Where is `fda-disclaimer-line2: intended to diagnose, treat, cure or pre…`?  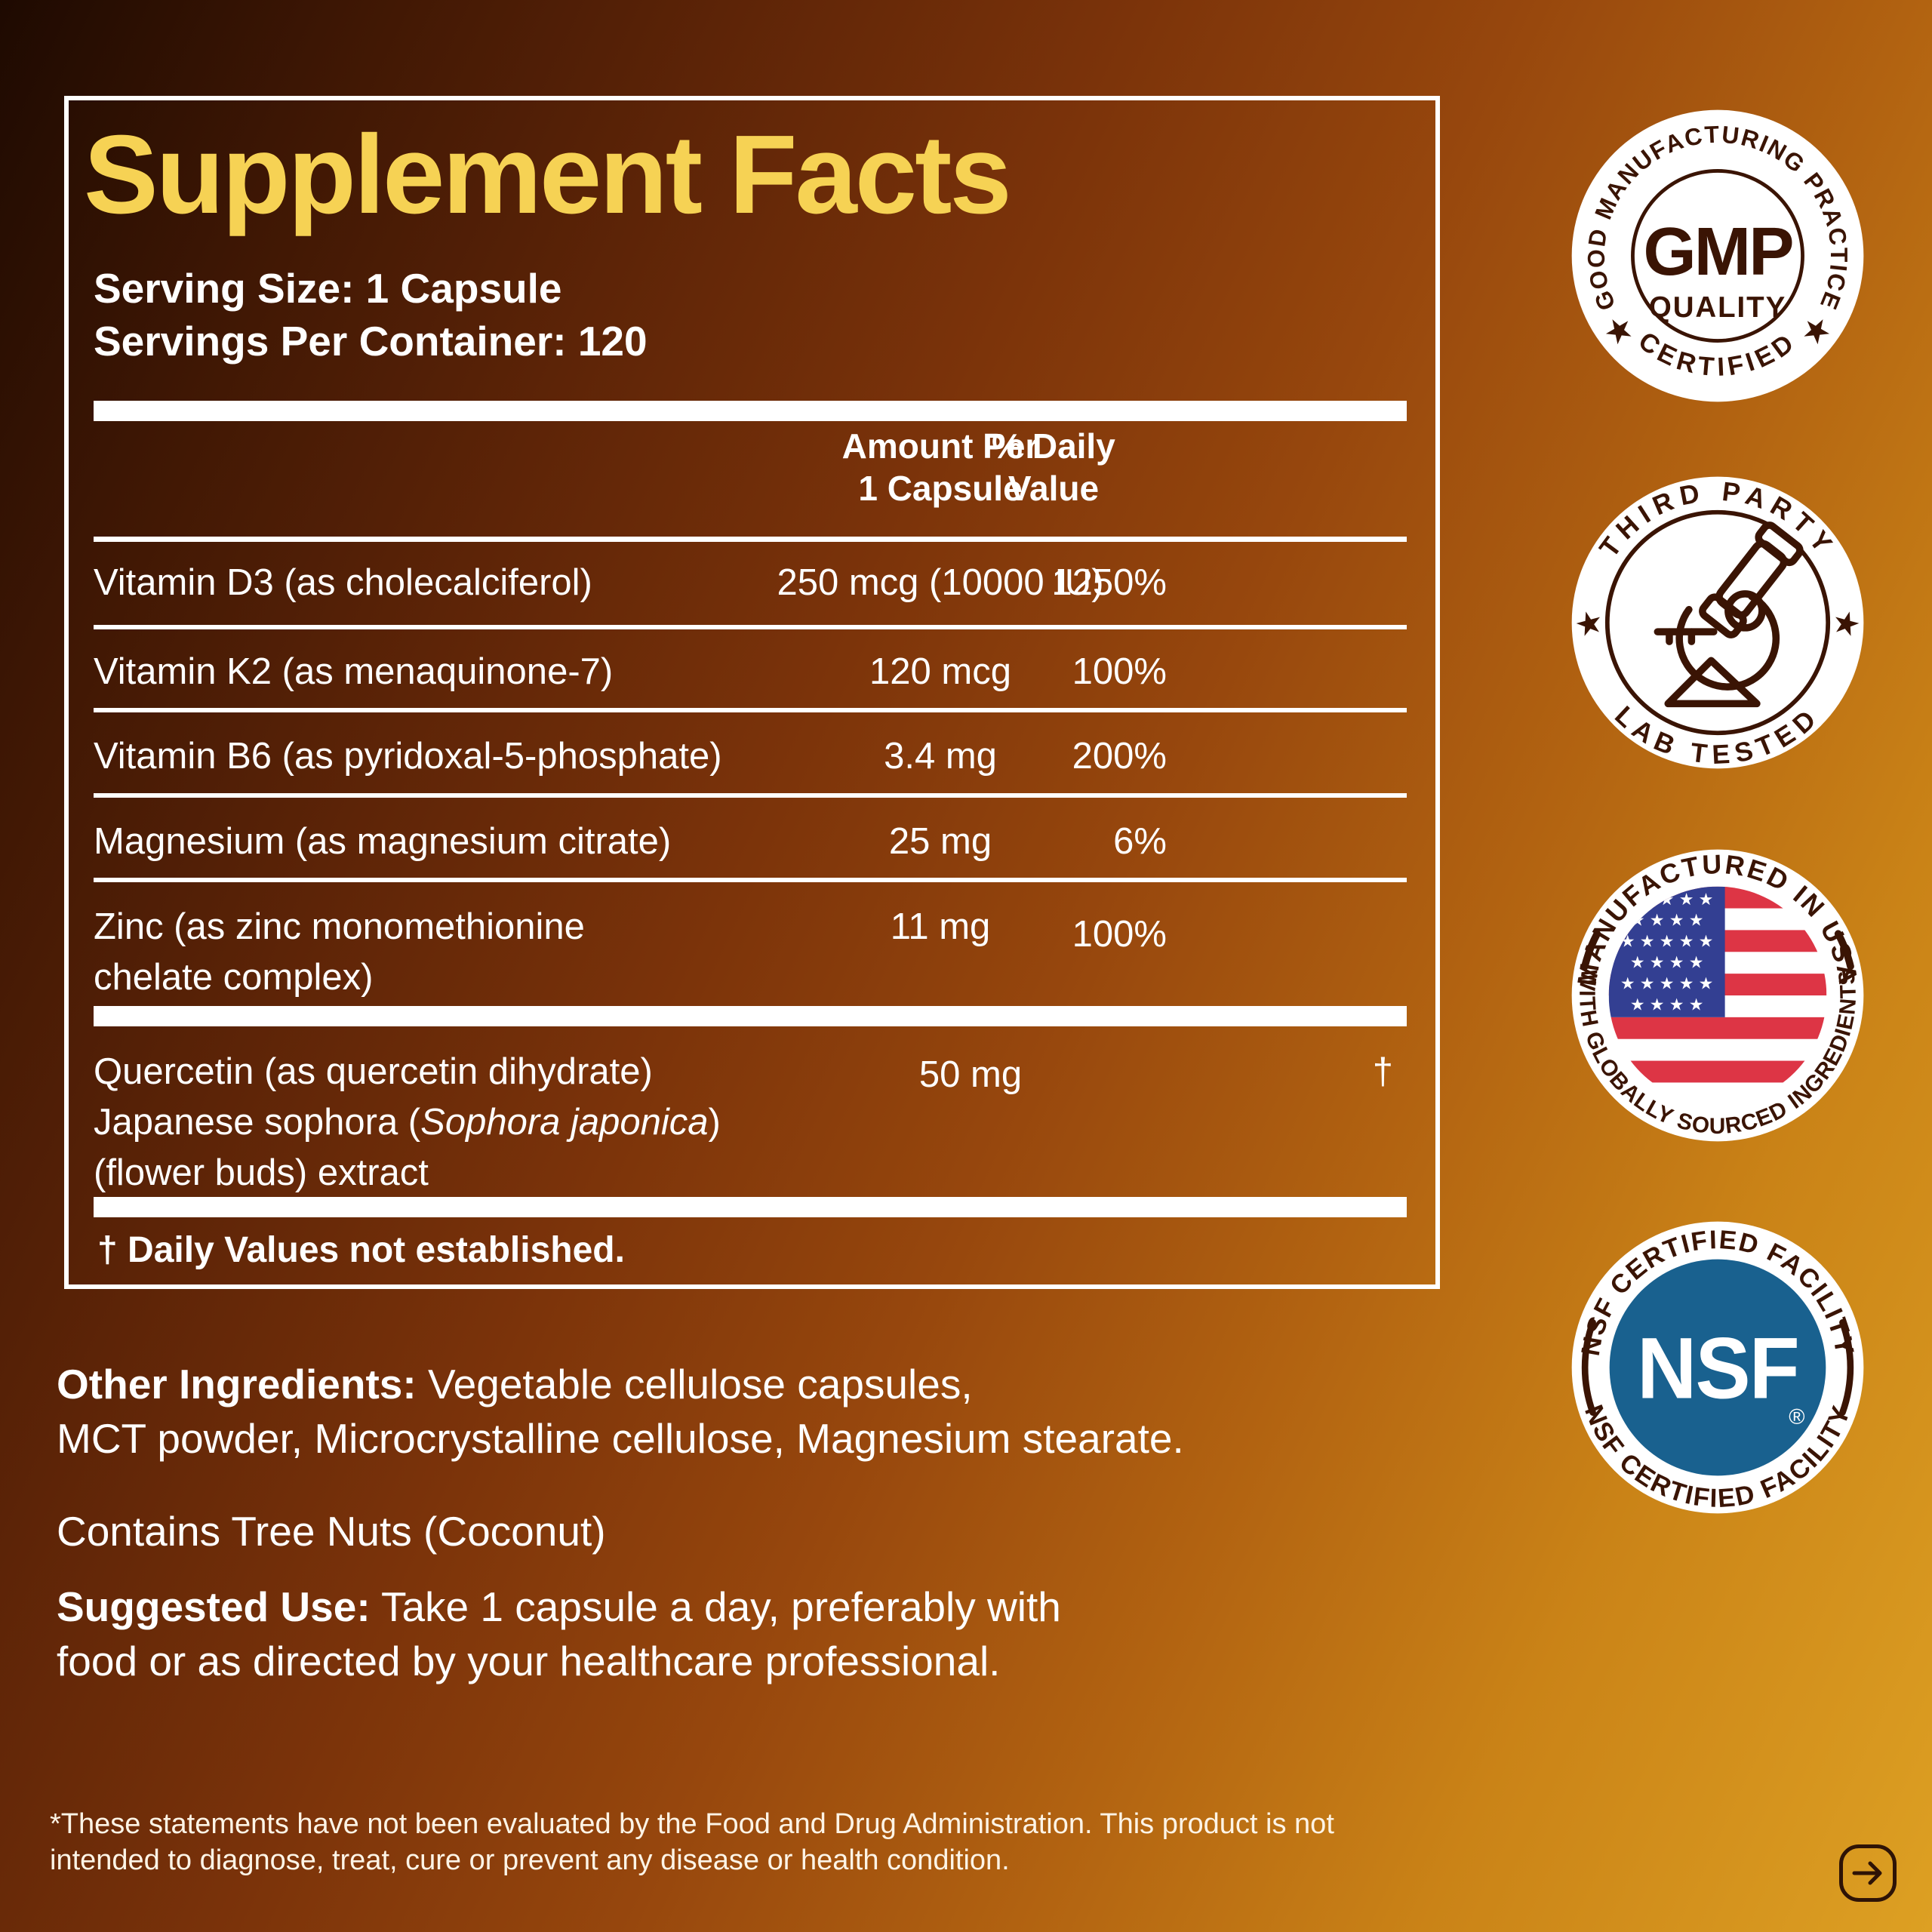 fda-disclaimer-line2: intended to diagnose, treat, cure or pre… is located at coordinates (530, 1860).